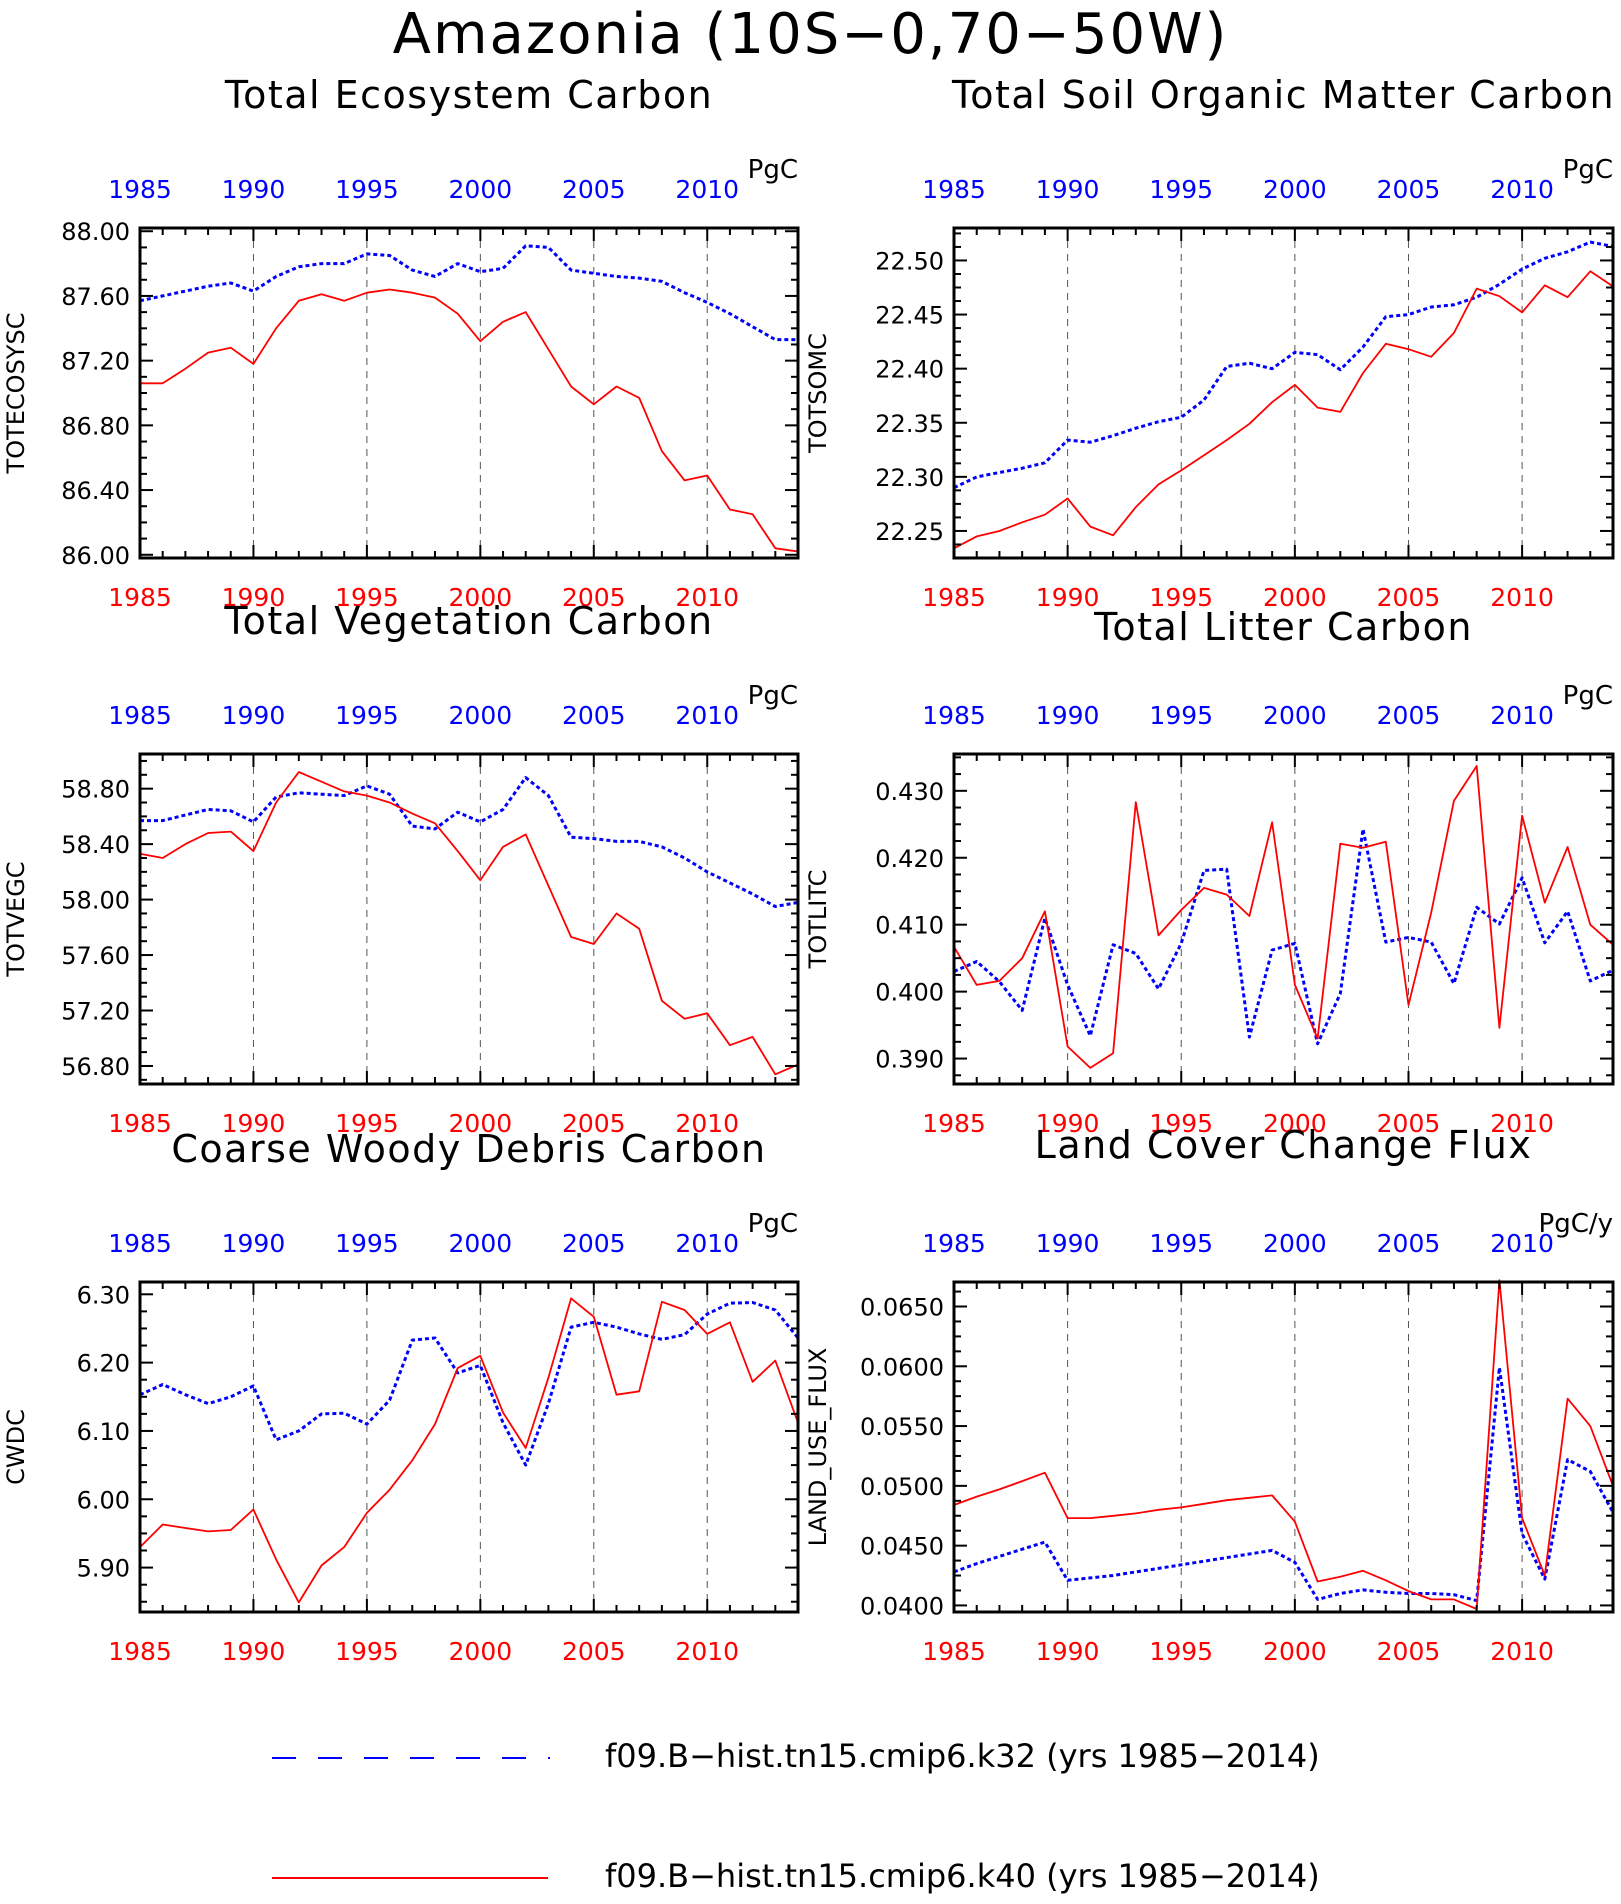 The image size is (1621, 1904). I want to click on y-tick-label: 58.40, so click(95, 845).